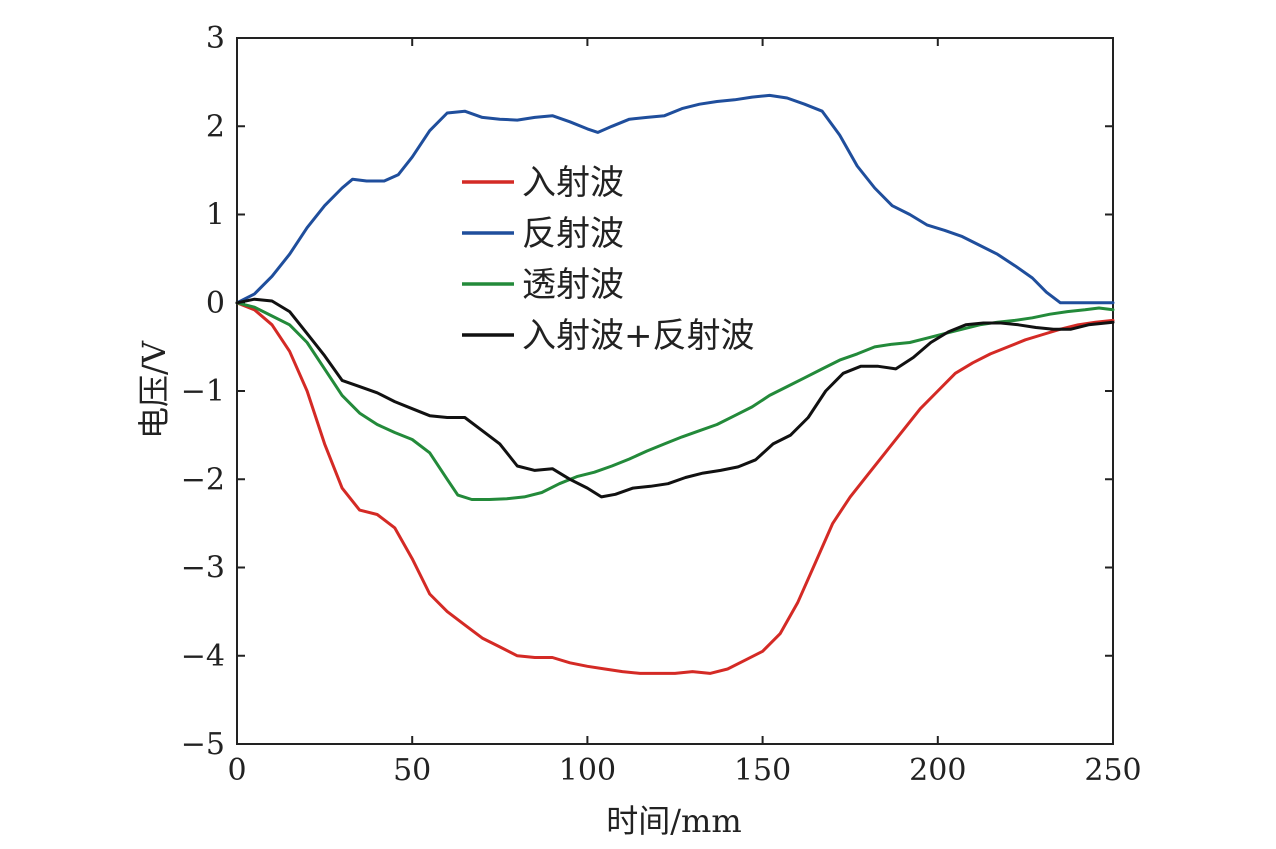 This screenshot has height=849, width=1276. I want to click on y-tick-label: −4, so click(203, 656).